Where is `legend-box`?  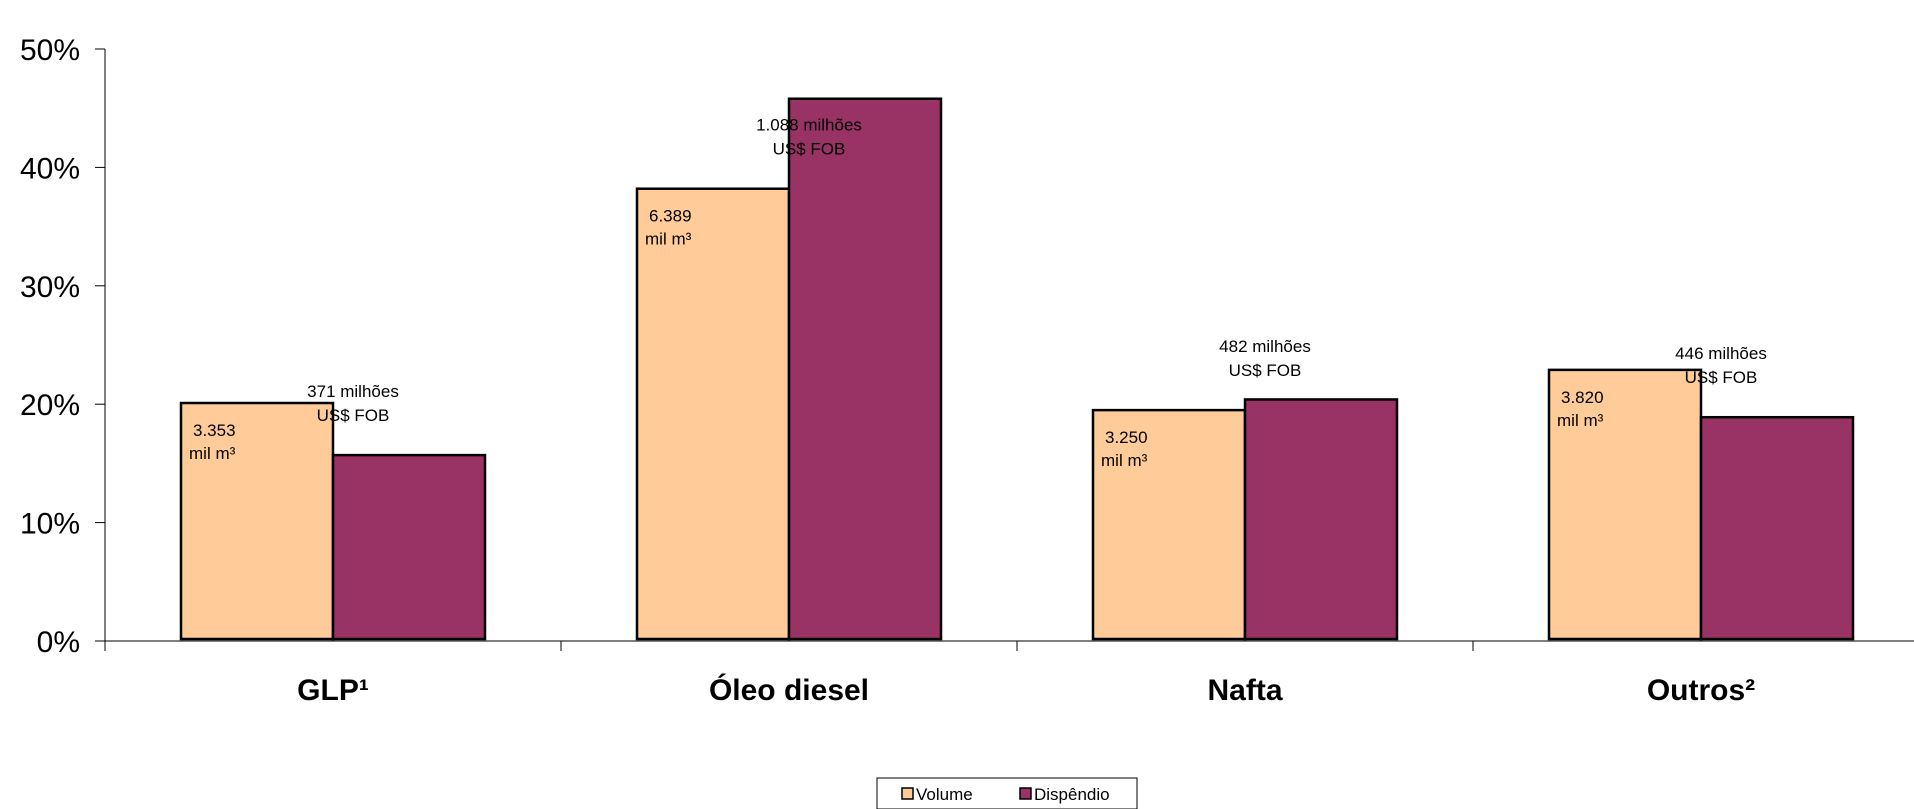 legend-box is located at coordinates (1007, 793).